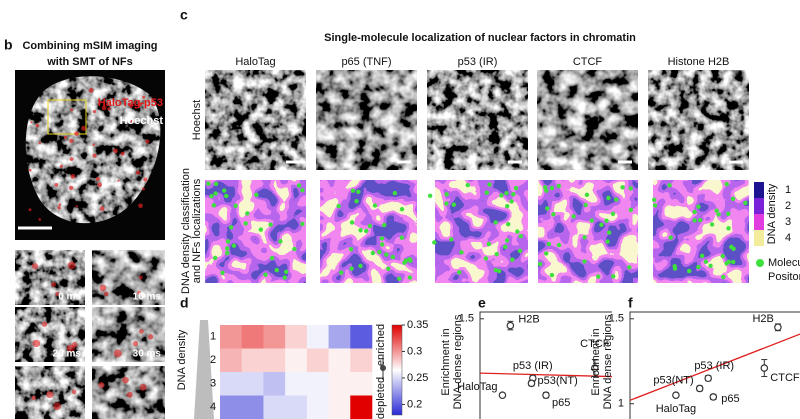  I want to click on frame-image, so click(128, 277).